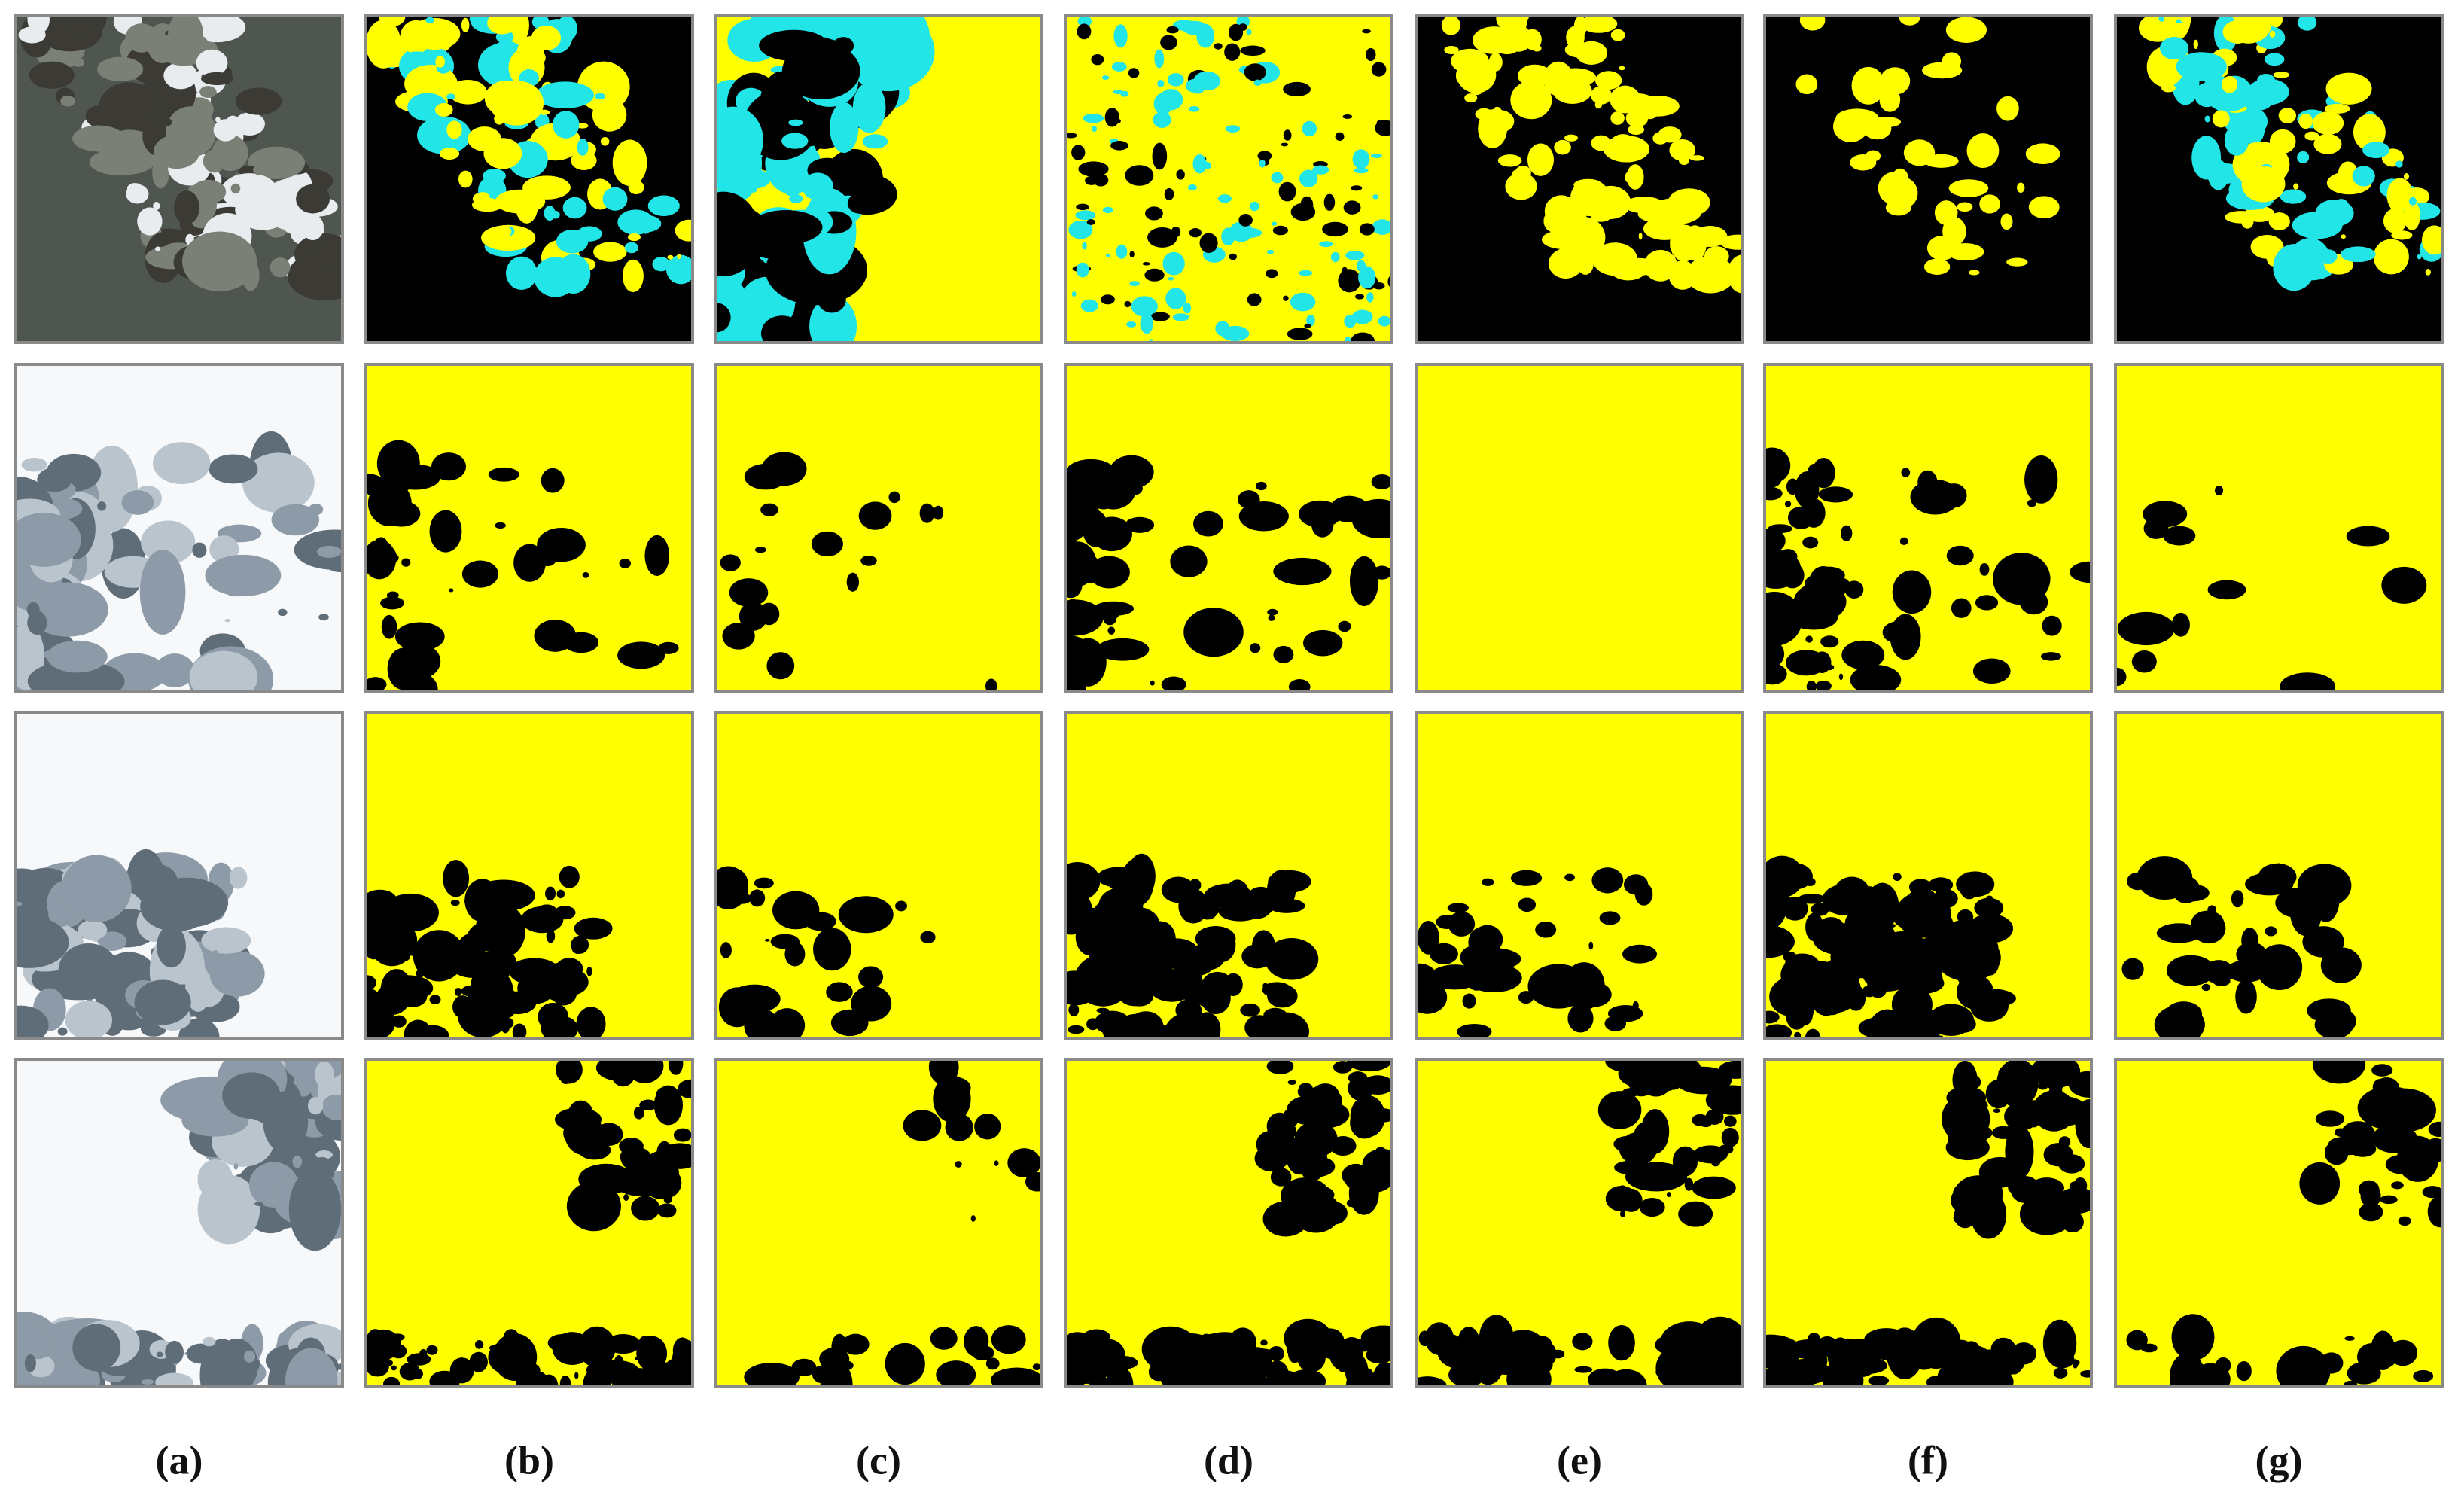  Describe the element at coordinates (1928, 1459) in the screenshot. I see `column-label: (f)` at that location.